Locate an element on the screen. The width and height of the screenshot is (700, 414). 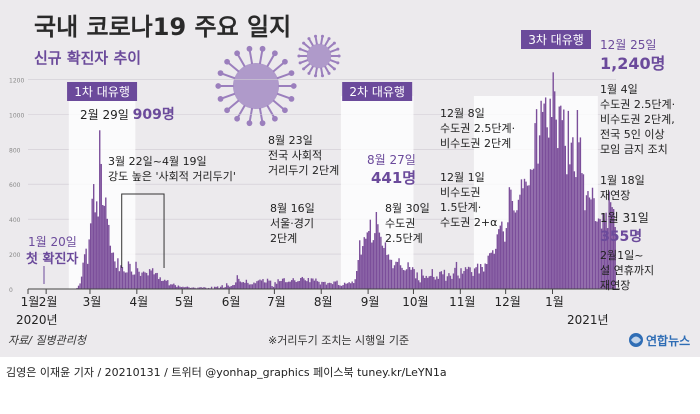
aug23-note: 8월 23일 전국 사회적 거리두기 2단계 is located at coordinates (303, 155).